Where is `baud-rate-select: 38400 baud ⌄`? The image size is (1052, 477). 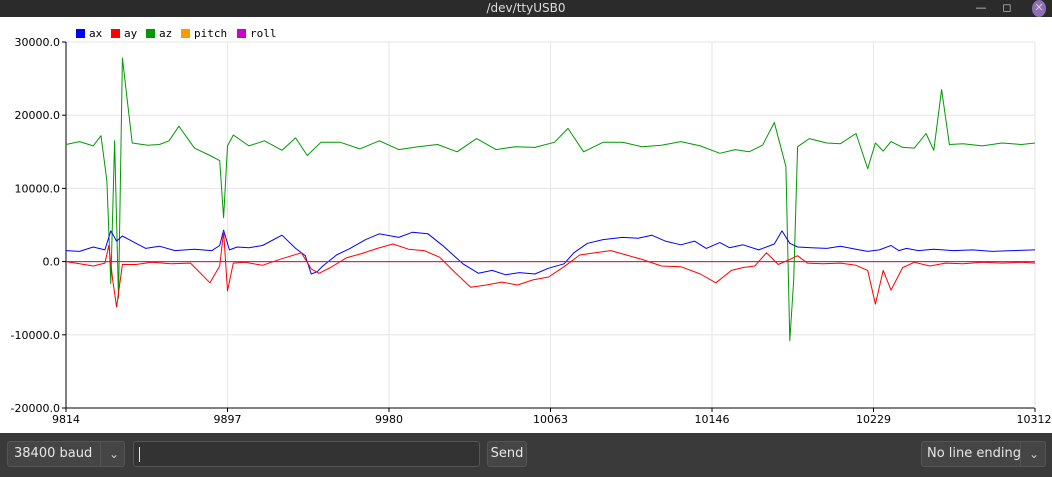 baud-rate-select: 38400 baud ⌄ is located at coordinates (66, 454).